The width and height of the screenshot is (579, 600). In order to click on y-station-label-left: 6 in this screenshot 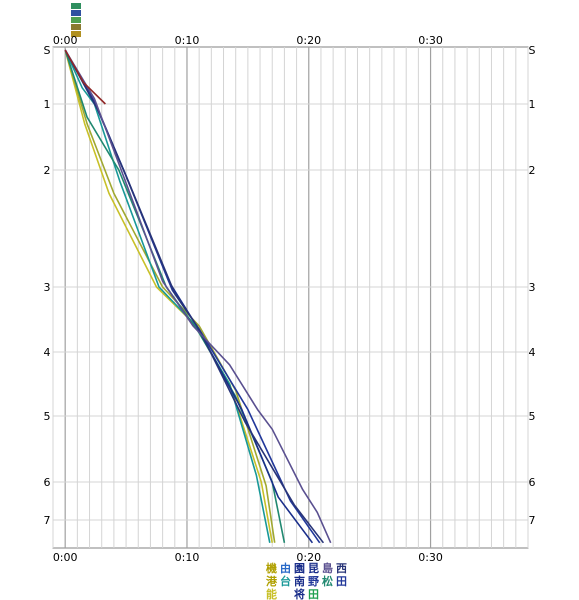, I will do `click(47, 482)`.